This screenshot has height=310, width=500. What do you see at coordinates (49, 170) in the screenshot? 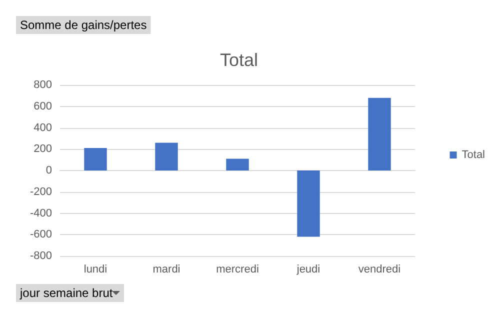
I see `y-tick-label: 0` at bounding box center [49, 170].